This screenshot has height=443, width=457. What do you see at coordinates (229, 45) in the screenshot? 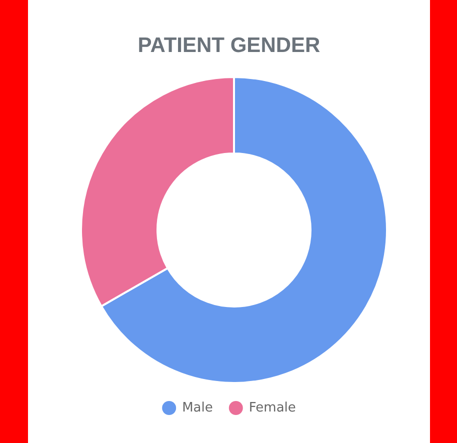
I see `chart-title: PATIENT GENDER` at bounding box center [229, 45].